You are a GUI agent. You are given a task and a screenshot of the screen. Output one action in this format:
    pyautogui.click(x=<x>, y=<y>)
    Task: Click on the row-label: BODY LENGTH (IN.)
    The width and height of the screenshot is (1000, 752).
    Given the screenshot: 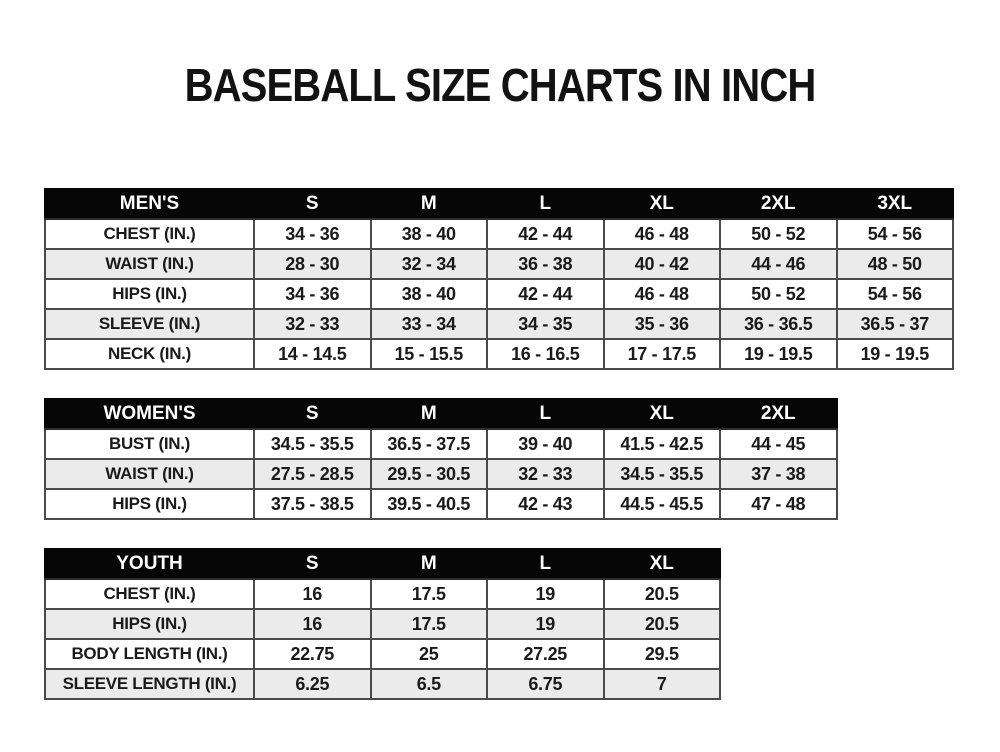 What is the action you would take?
    pyautogui.click(x=149, y=654)
    